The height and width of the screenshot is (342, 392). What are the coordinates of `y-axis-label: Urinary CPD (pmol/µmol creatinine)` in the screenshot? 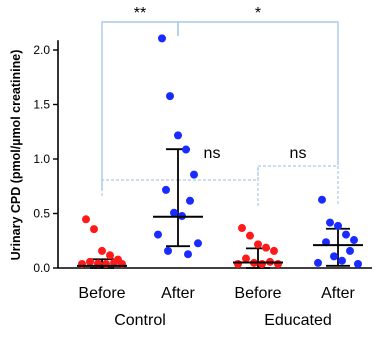 It's located at (16, 155).